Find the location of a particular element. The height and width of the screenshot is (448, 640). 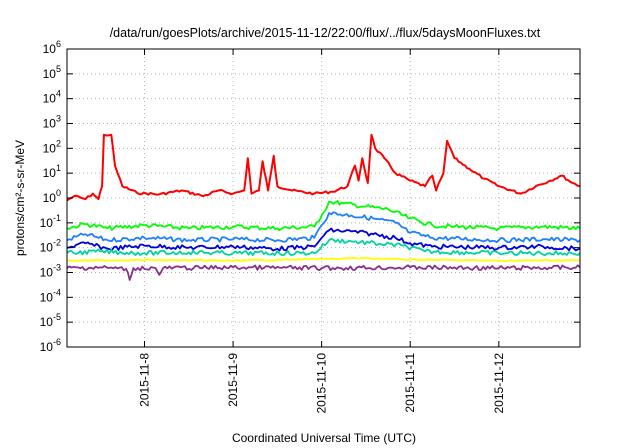

x-tick-label: 2015-11-10 is located at coordinates (322, 383).